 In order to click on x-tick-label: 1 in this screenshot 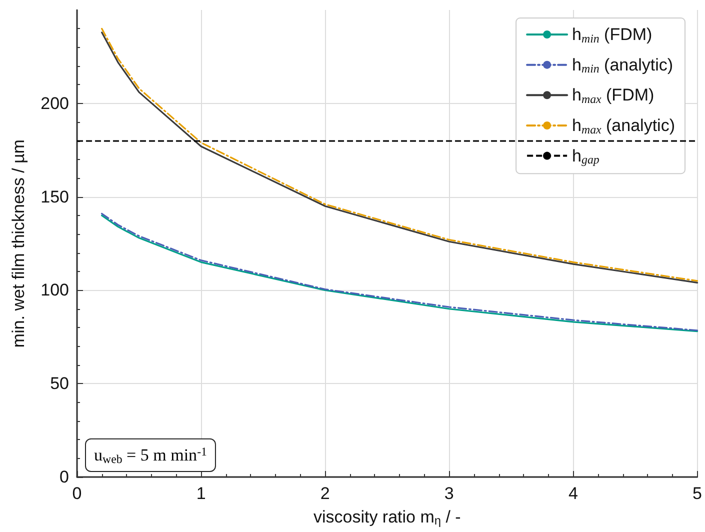, I will do `click(201, 493)`.